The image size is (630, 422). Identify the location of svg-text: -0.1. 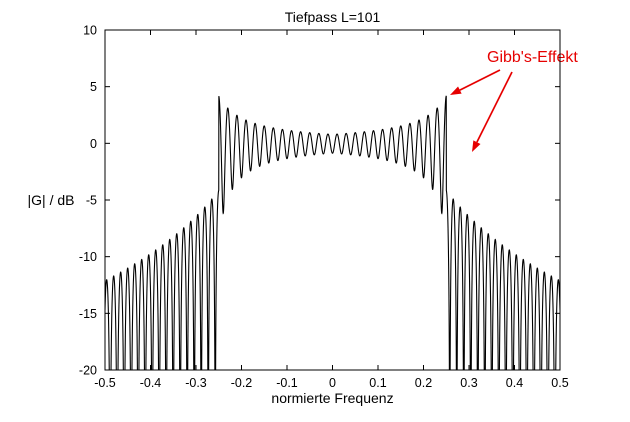
(287, 383).